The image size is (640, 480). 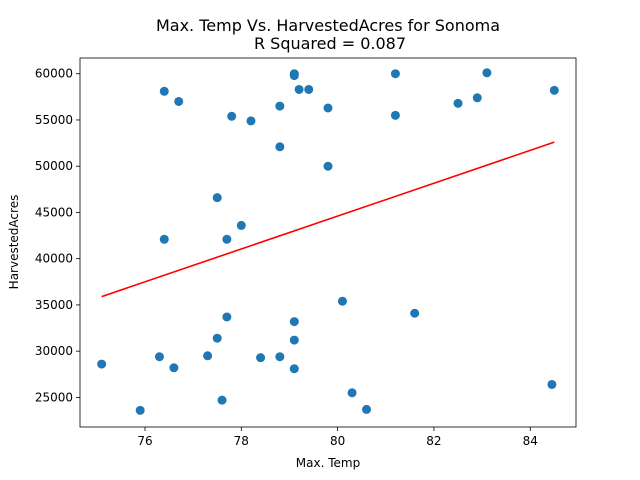 What do you see at coordinates (54, 397) in the screenshot?
I see `y-tick-label: 25000` at bounding box center [54, 397].